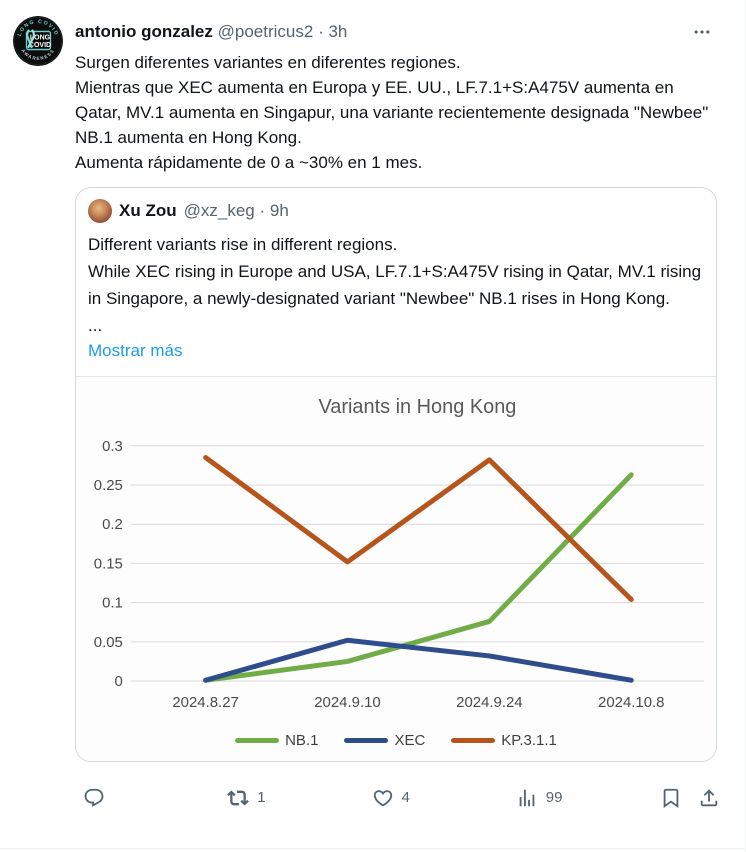 This screenshot has width=746, height=852. I want to click on show-more-link: Mostrar más, so click(135, 350).